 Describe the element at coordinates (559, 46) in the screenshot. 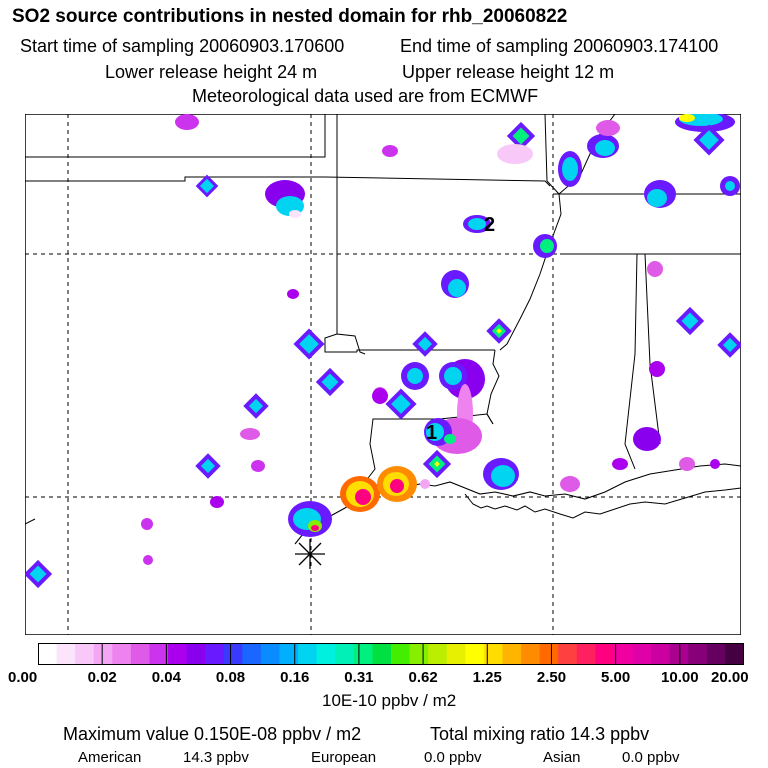

I see `end-time: End time of sampling 20060903.174100` at that location.